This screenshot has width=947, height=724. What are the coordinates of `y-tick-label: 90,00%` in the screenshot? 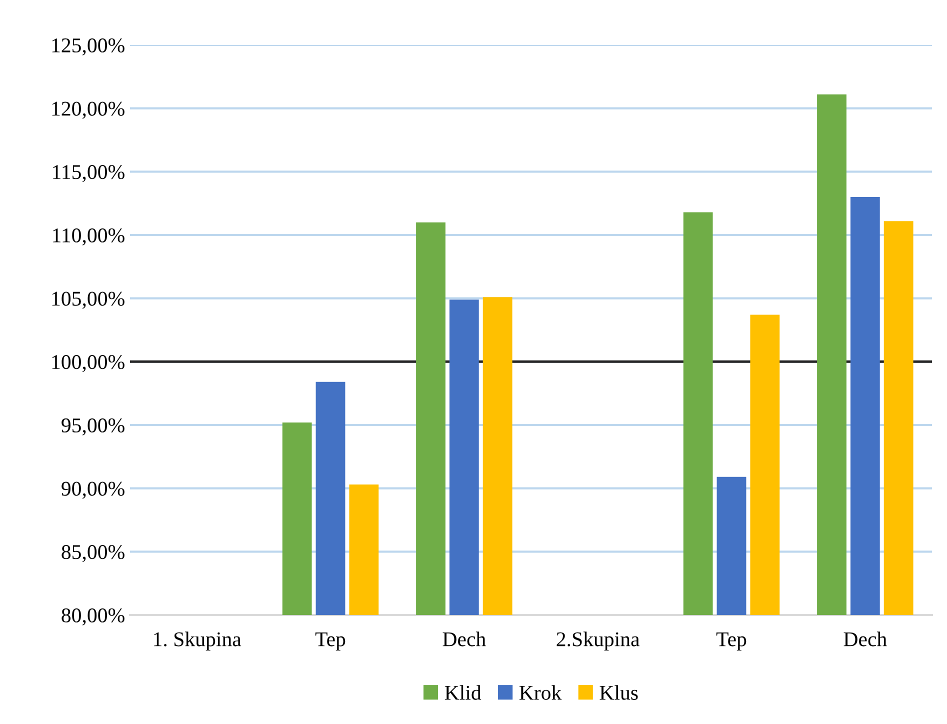 It's located at (93, 490).